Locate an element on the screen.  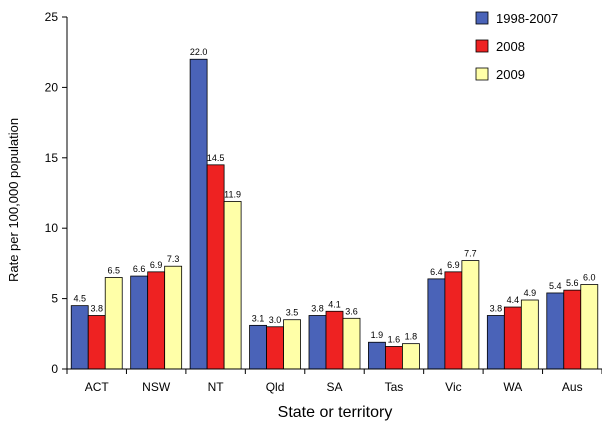
data-label: 7.7 is located at coordinates (470, 254).